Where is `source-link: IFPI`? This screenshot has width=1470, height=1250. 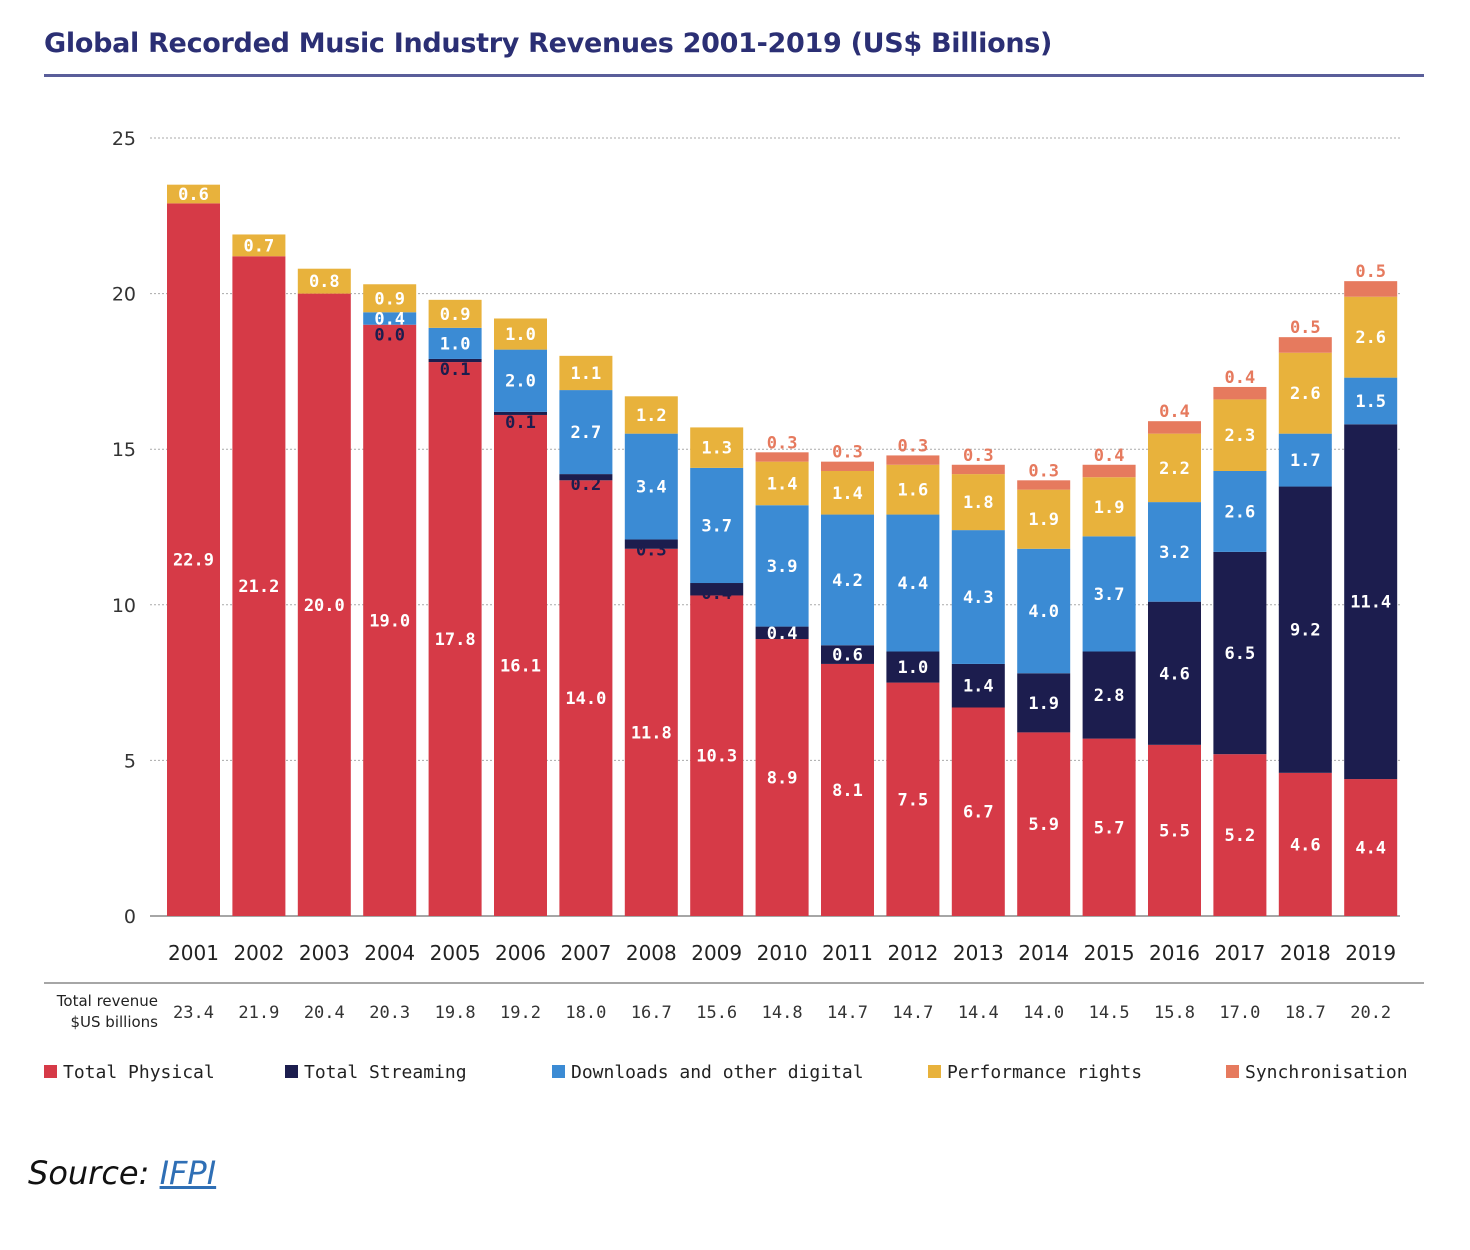 source-link: IFPI is located at coordinates (188, 1173).